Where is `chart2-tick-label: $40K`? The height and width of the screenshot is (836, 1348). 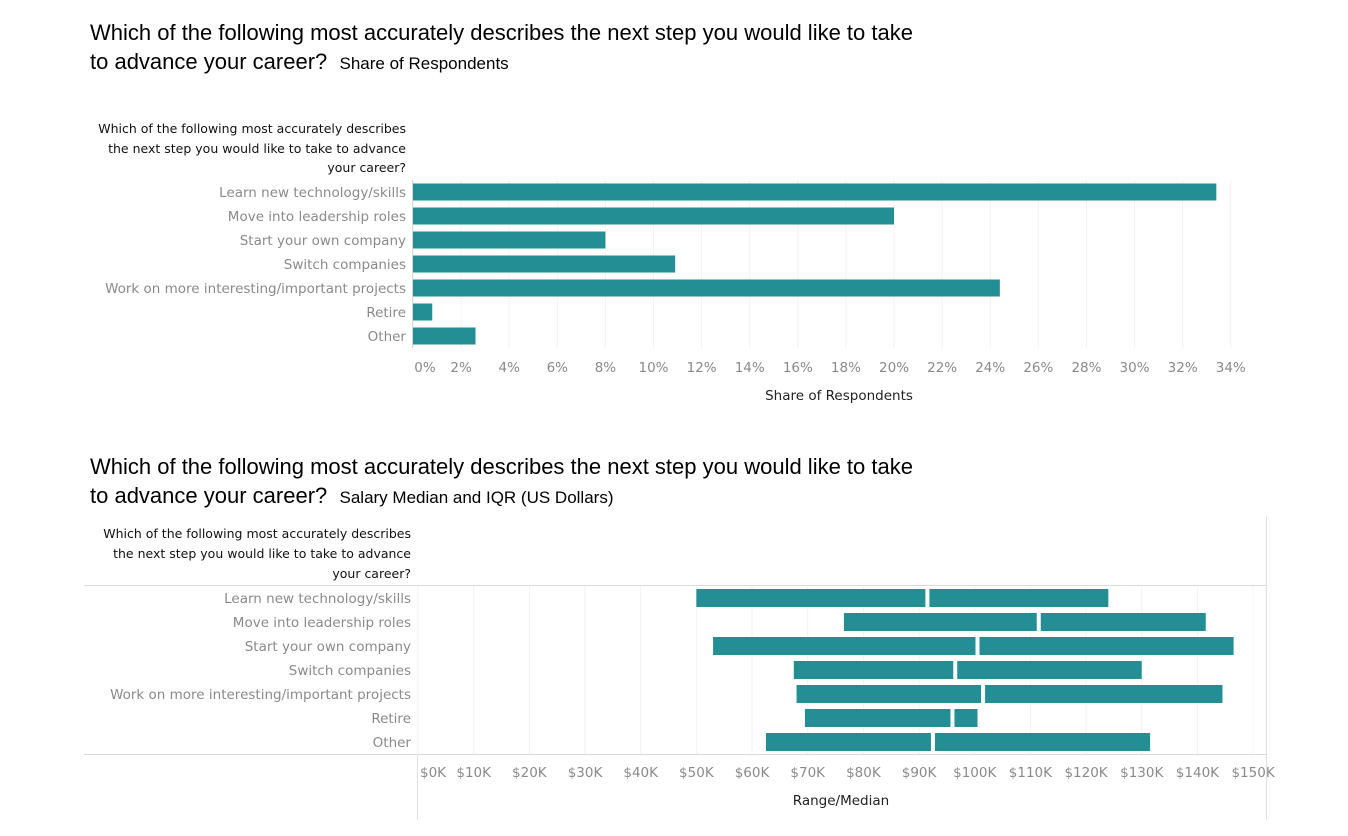 chart2-tick-label: $40K is located at coordinates (641, 773).